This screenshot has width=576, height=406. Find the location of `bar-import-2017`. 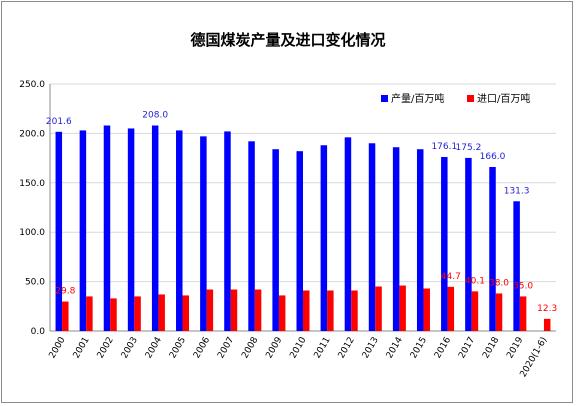

bar-import-2017 is located at coordinates (475, 311).